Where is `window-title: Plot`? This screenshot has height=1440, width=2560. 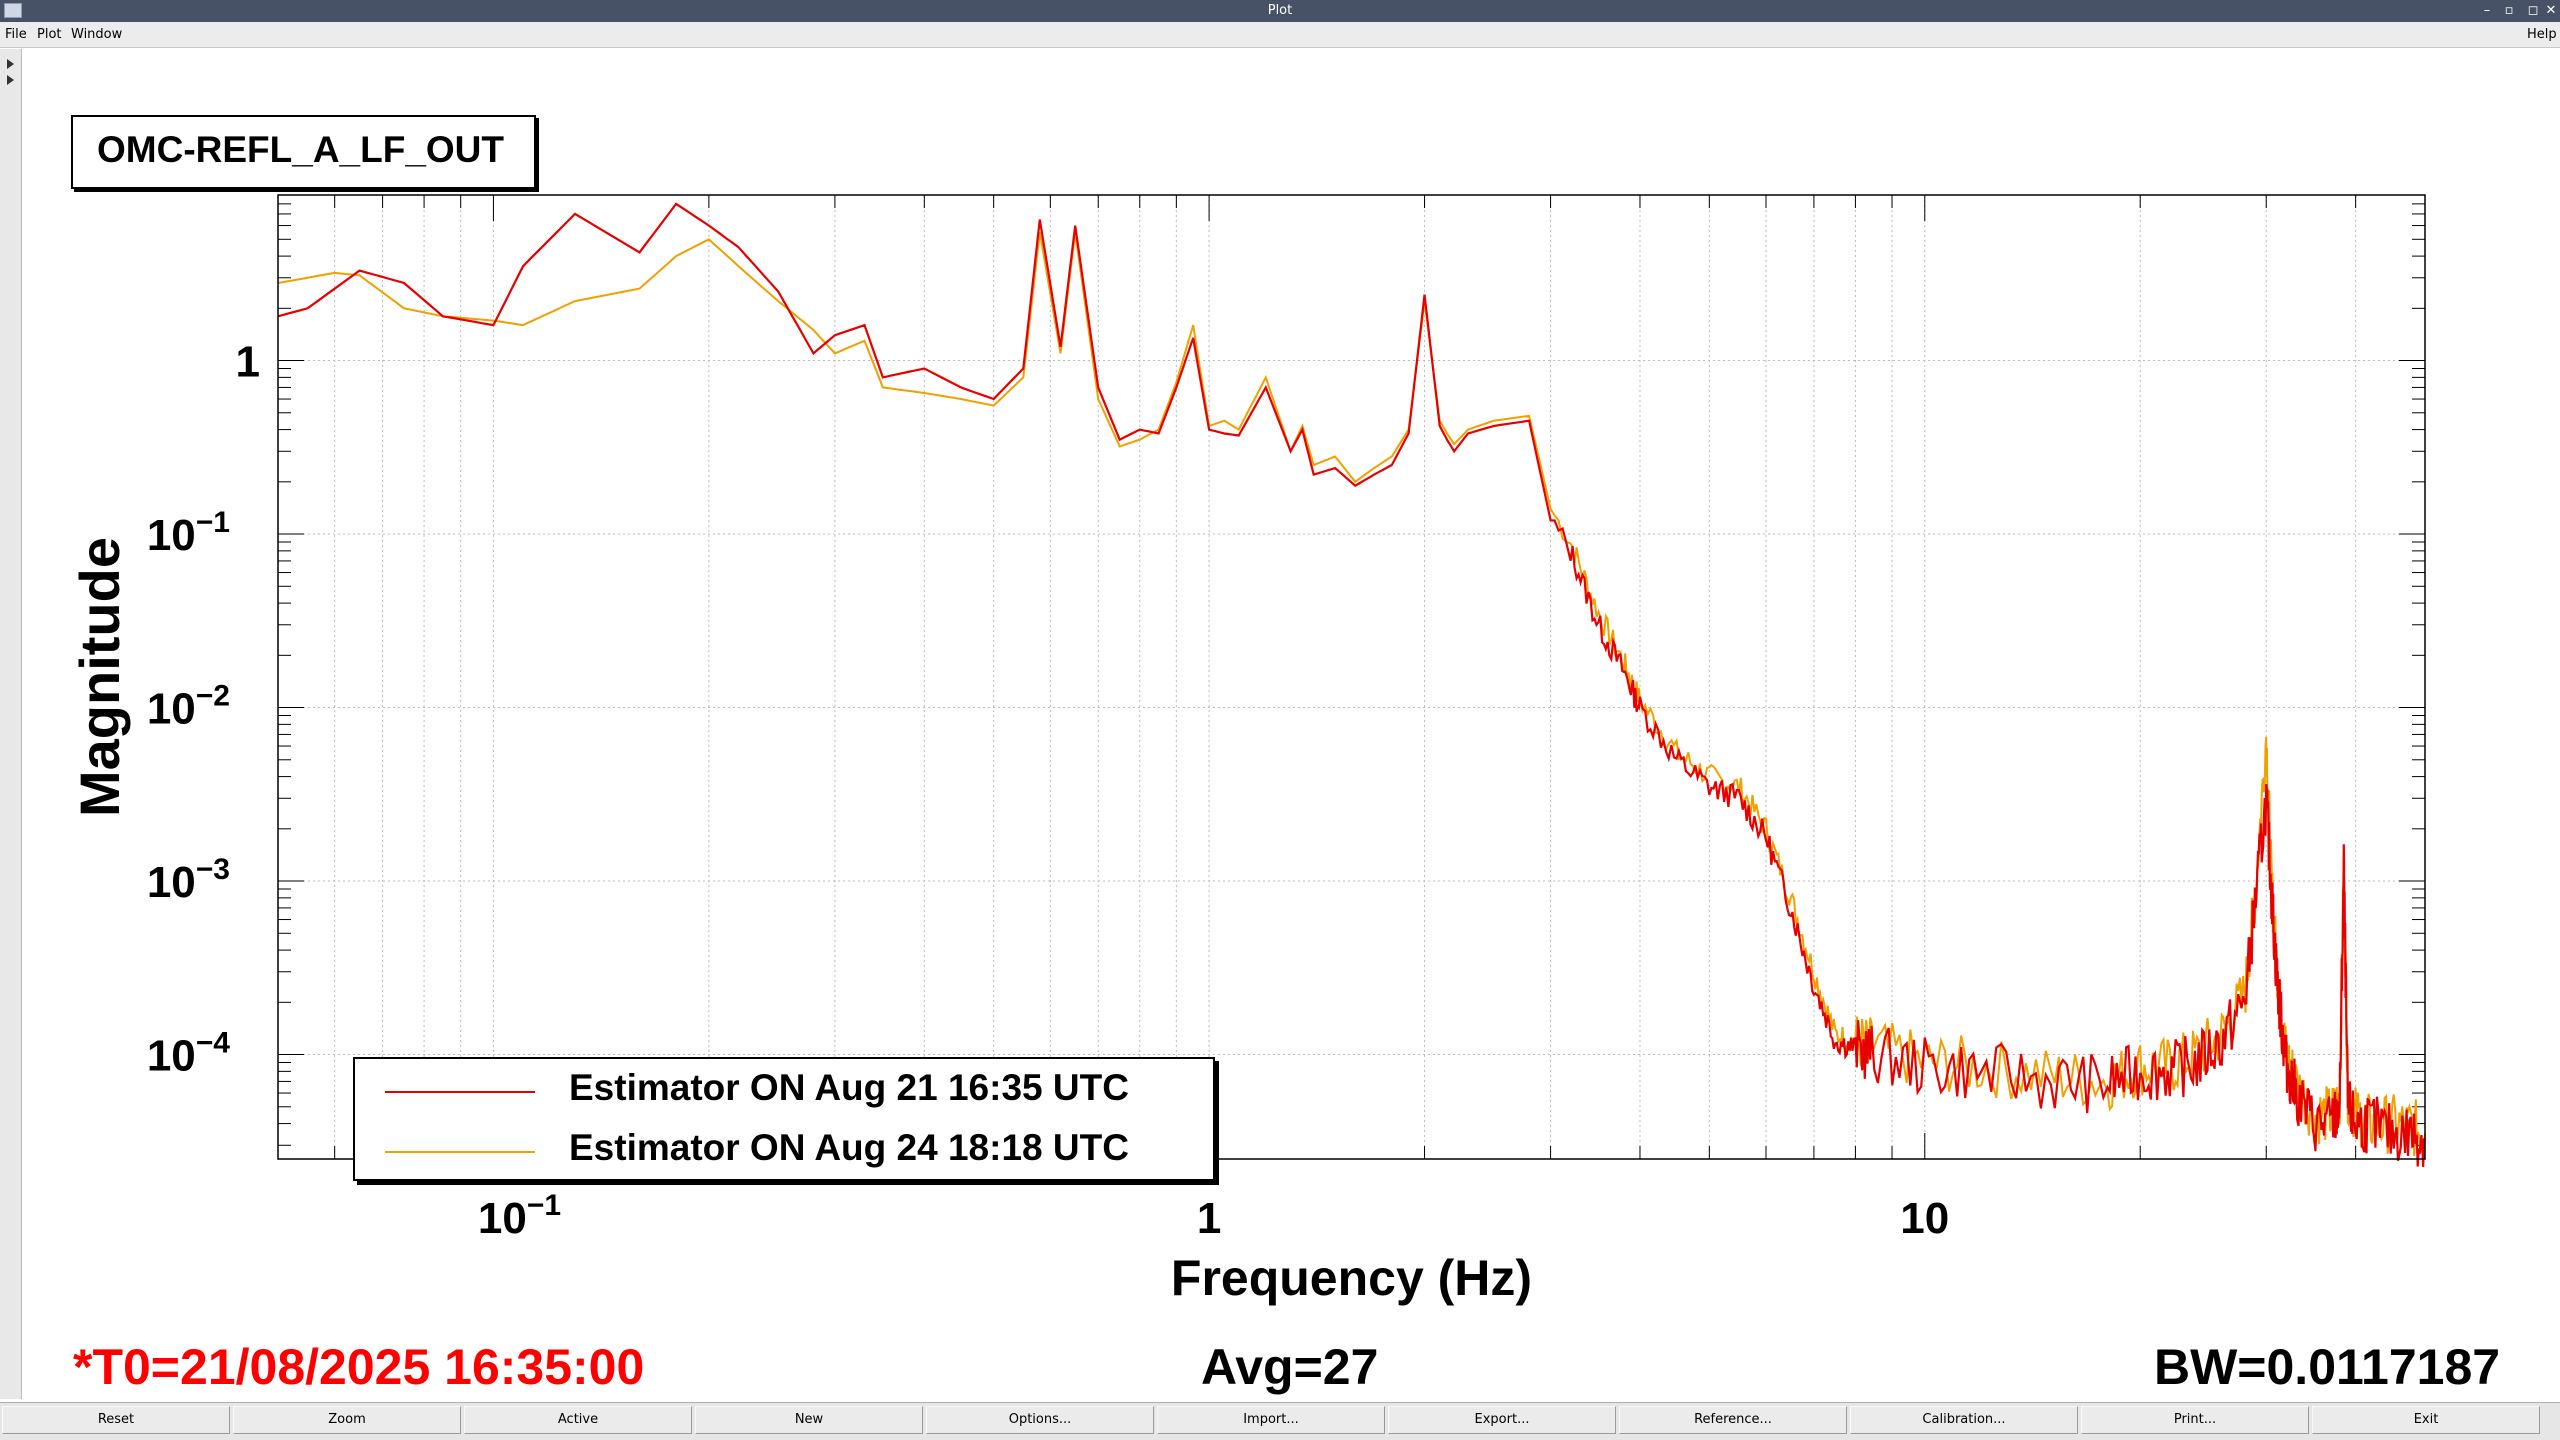
window-title: Plot is located at coordinates (1280, 10).